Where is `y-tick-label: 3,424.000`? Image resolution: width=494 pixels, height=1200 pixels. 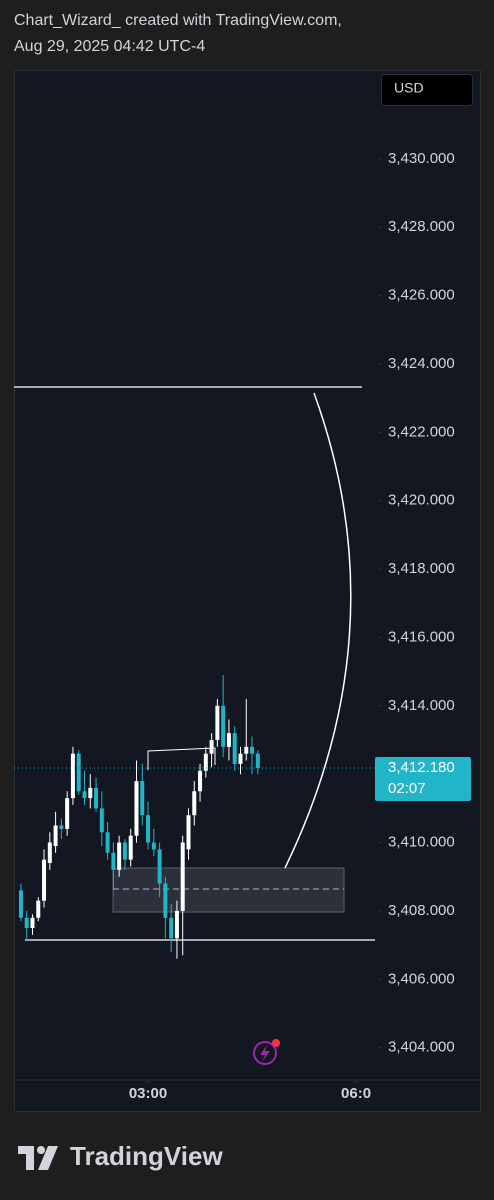 y-tick-label: 3,424.000 is located at coordinates (421, 363).